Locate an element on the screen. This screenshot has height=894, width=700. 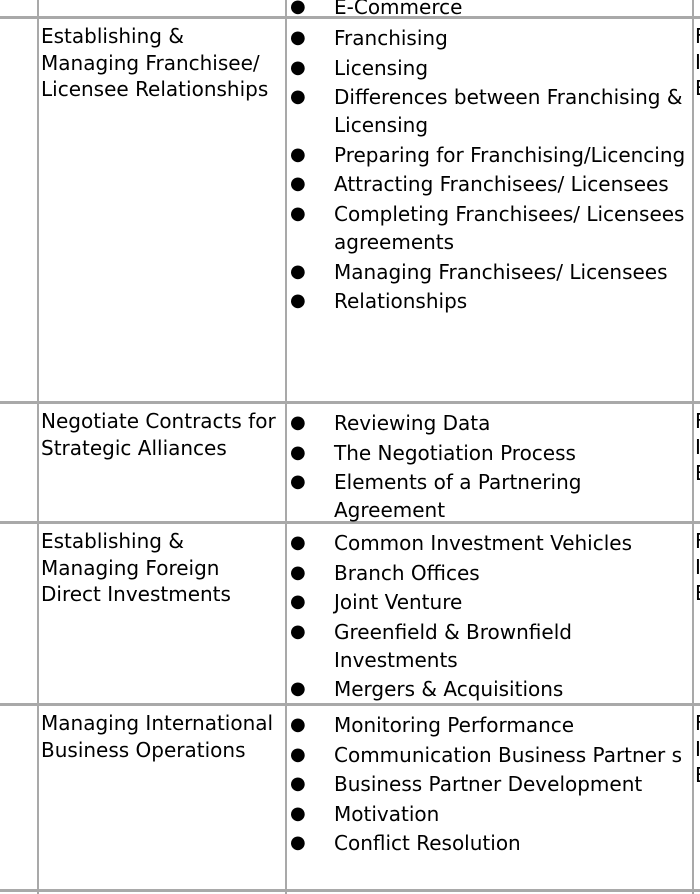
list-item-text: Relationships is located at coordinates (401, 301).